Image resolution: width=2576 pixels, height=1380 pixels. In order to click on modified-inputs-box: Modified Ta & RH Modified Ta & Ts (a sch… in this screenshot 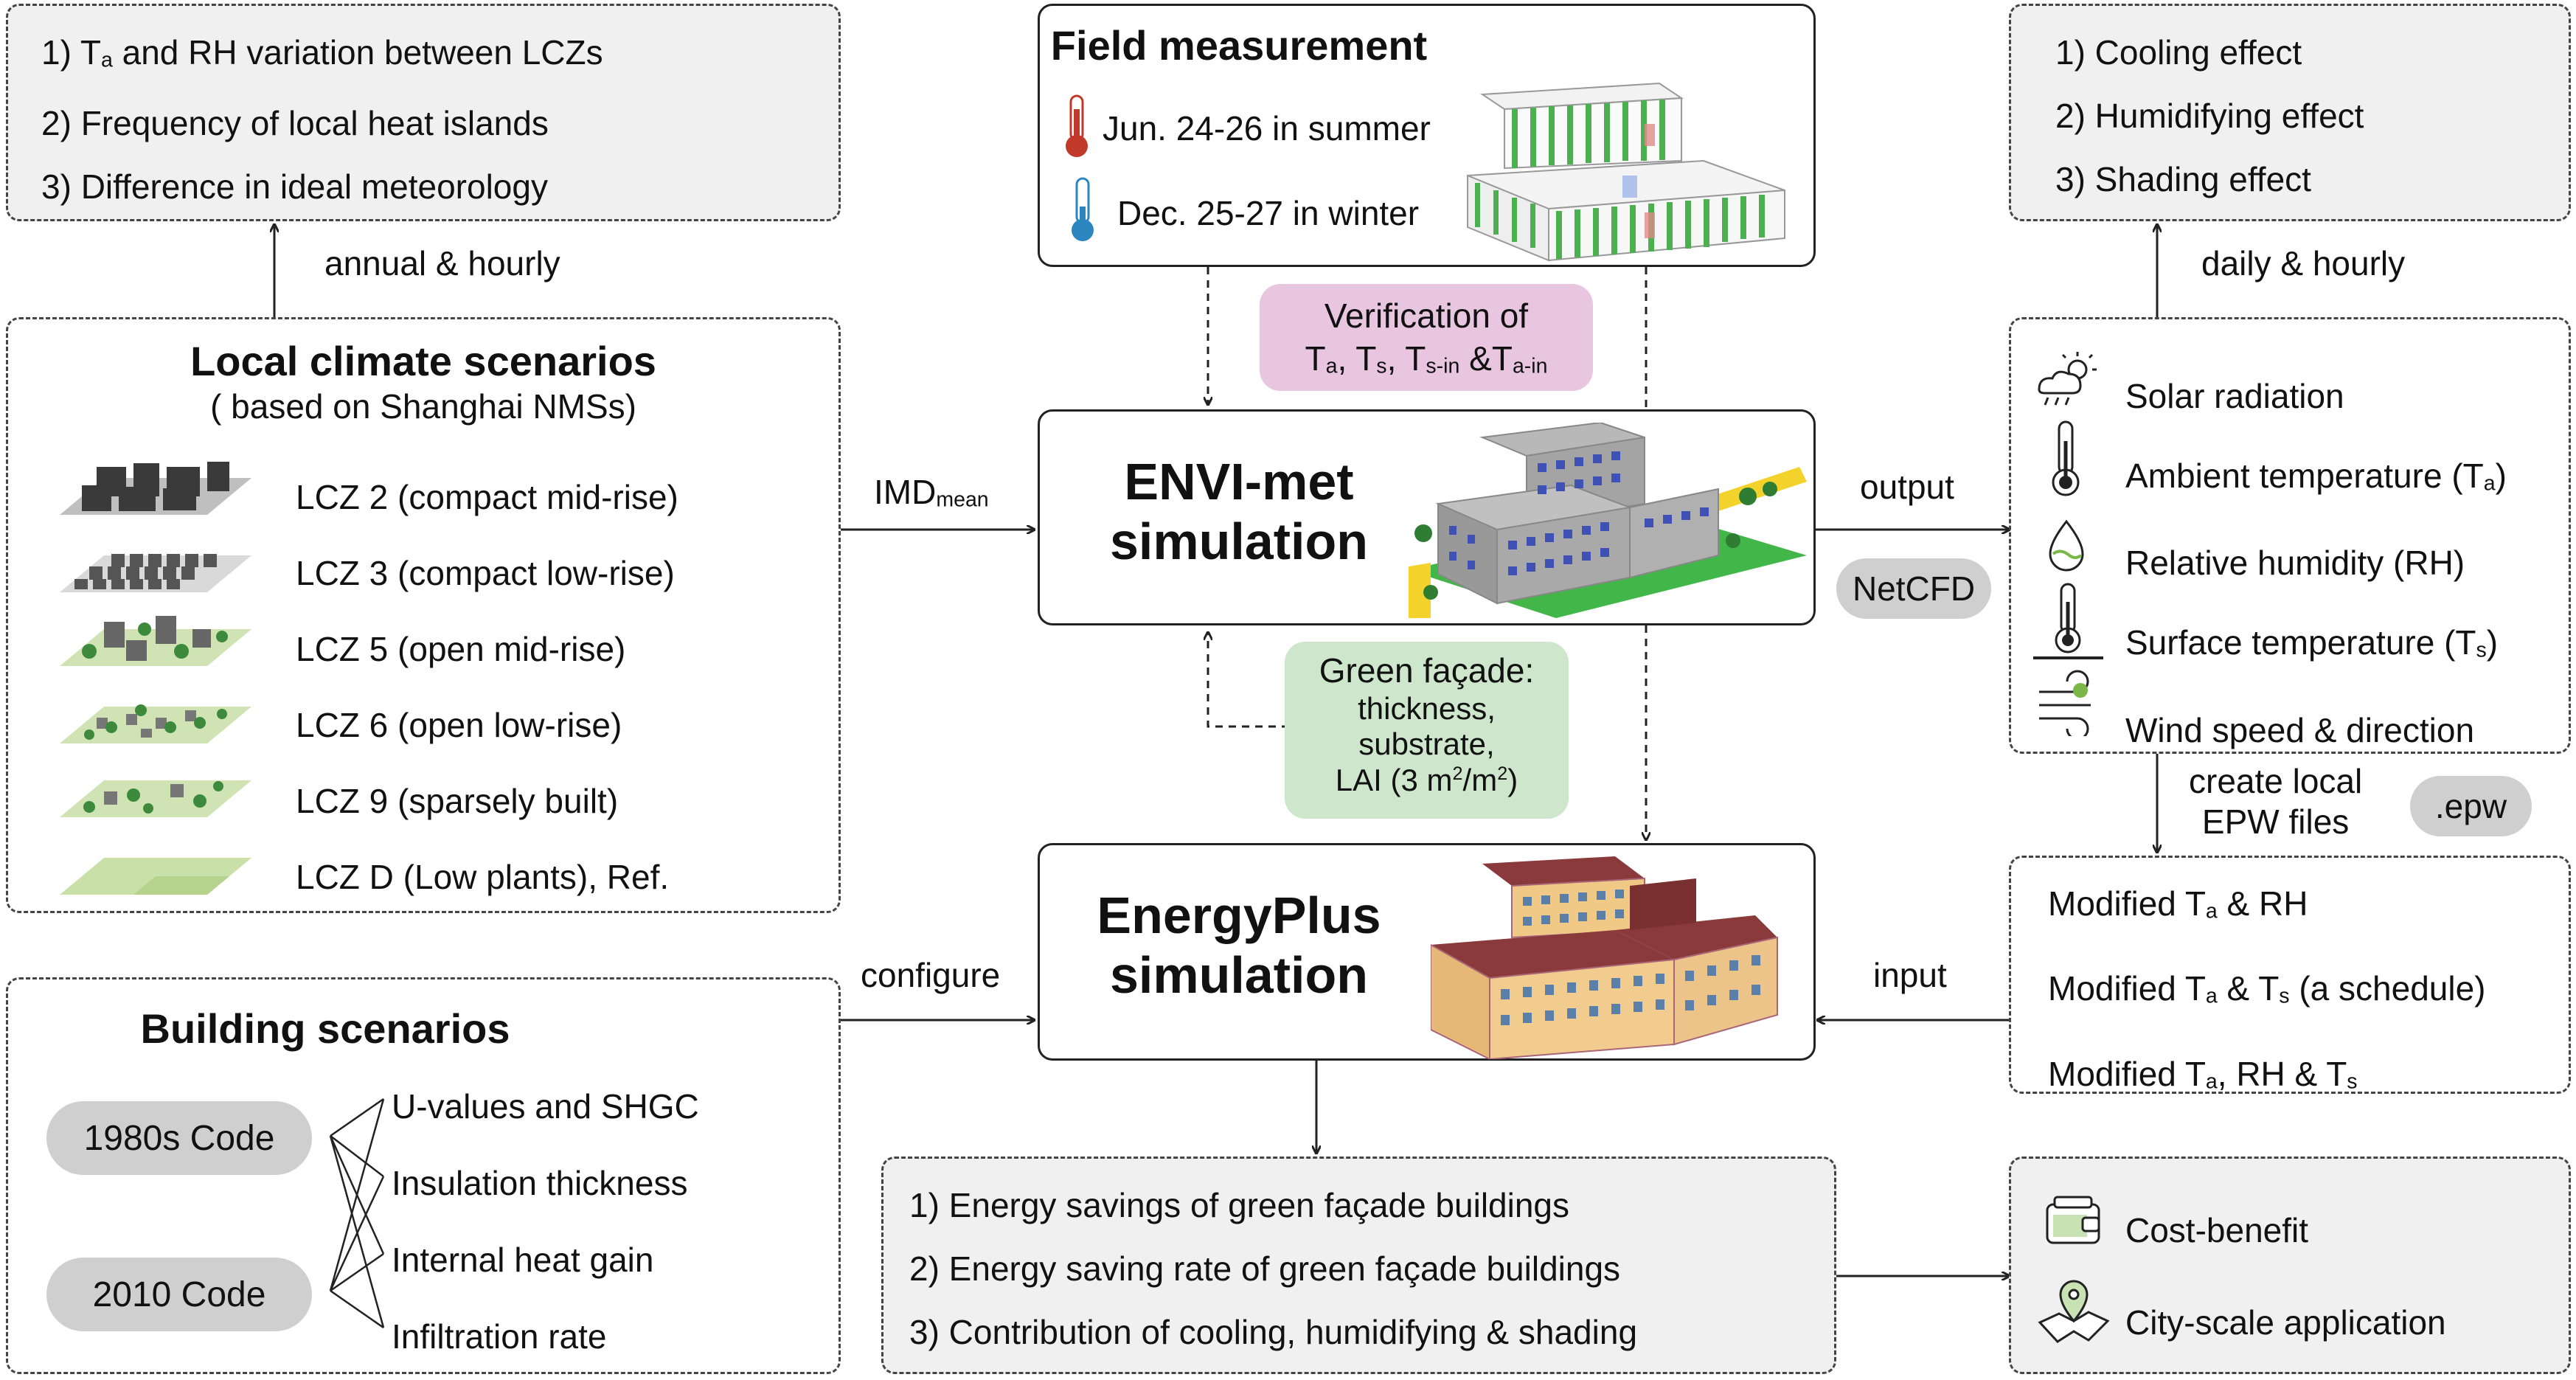, I will do `click(2290, 975)`.